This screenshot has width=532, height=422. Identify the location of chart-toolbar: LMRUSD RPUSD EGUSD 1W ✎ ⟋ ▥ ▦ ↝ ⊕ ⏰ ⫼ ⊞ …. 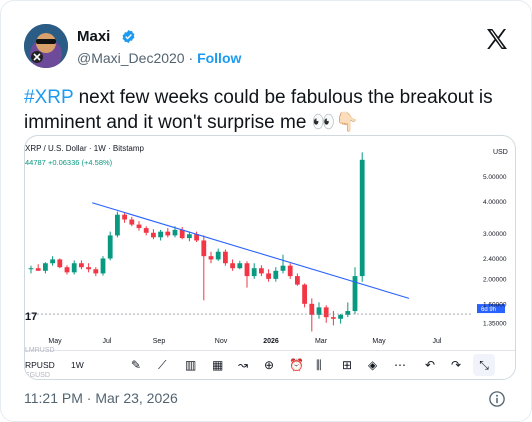
(270, 363).